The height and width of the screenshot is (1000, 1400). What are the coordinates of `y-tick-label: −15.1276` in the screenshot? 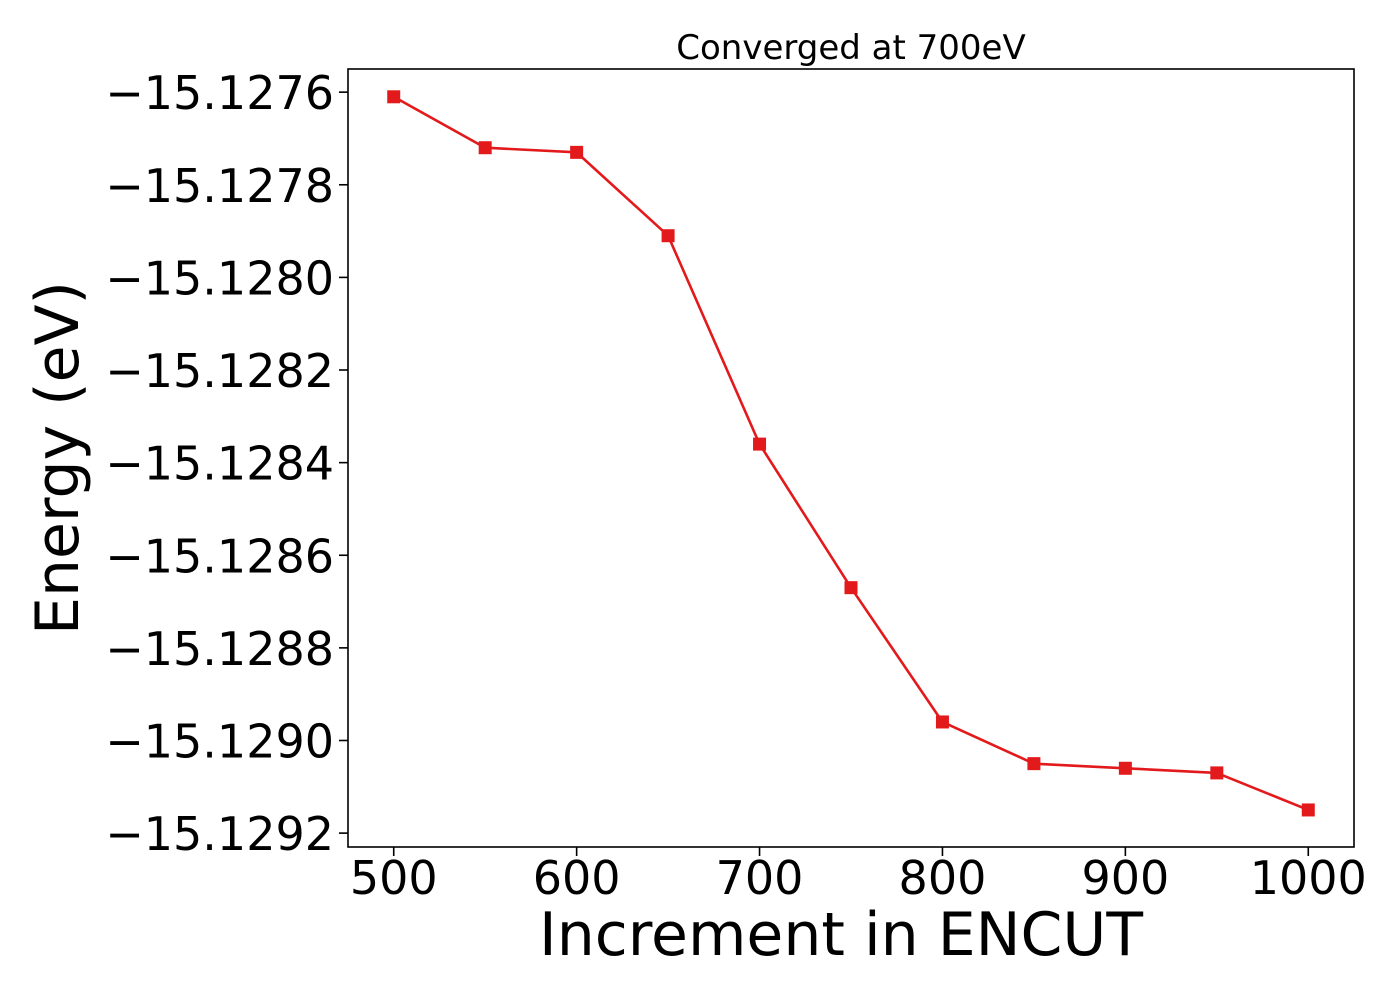 It's located at (219, 93).